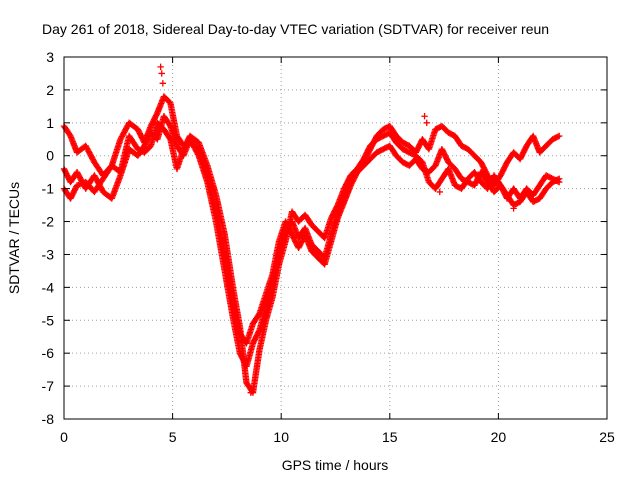  Describe the element at coordinates (335, 465) in the screenshot. I see `x-axis-label: GPS time / hours` at that location.